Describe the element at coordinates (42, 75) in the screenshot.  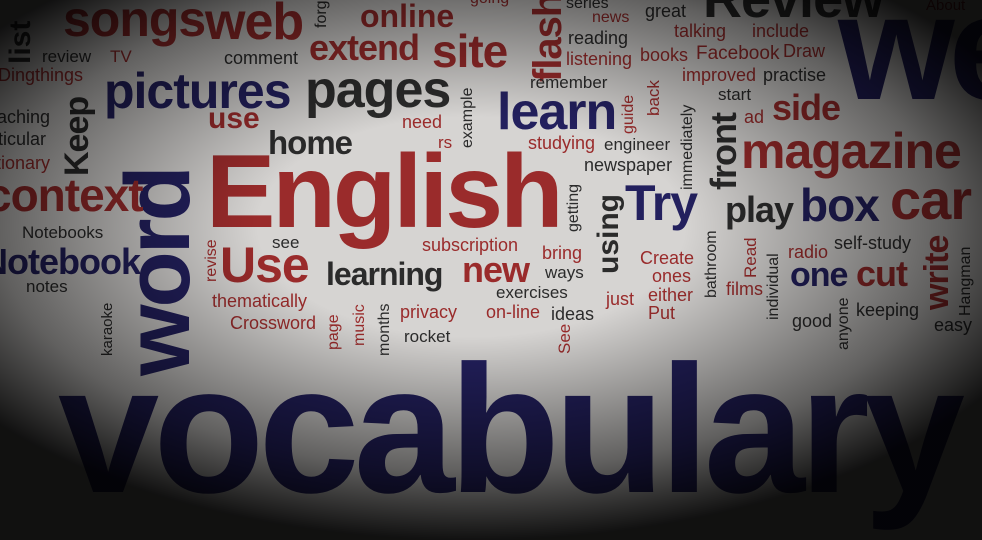
I see `word-dingthings: Dingthings` at that location.